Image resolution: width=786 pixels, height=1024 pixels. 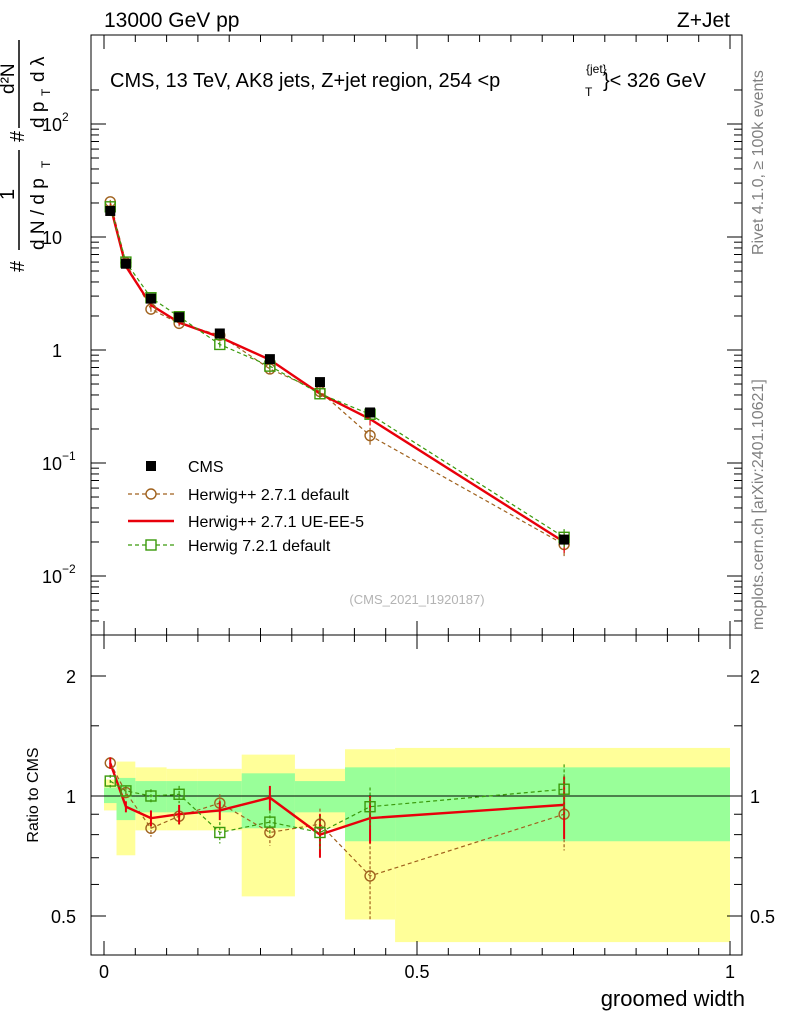 I want to click on energy-label: 13000 GeV pp, so click(x=171, y=20).